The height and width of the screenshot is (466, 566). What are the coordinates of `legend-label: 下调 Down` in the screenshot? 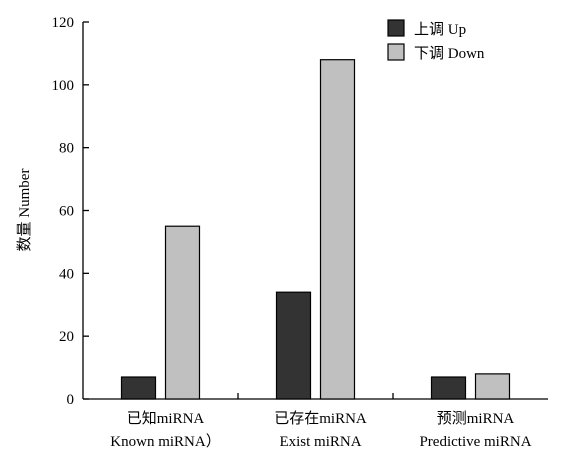 It's located at (449, 53).